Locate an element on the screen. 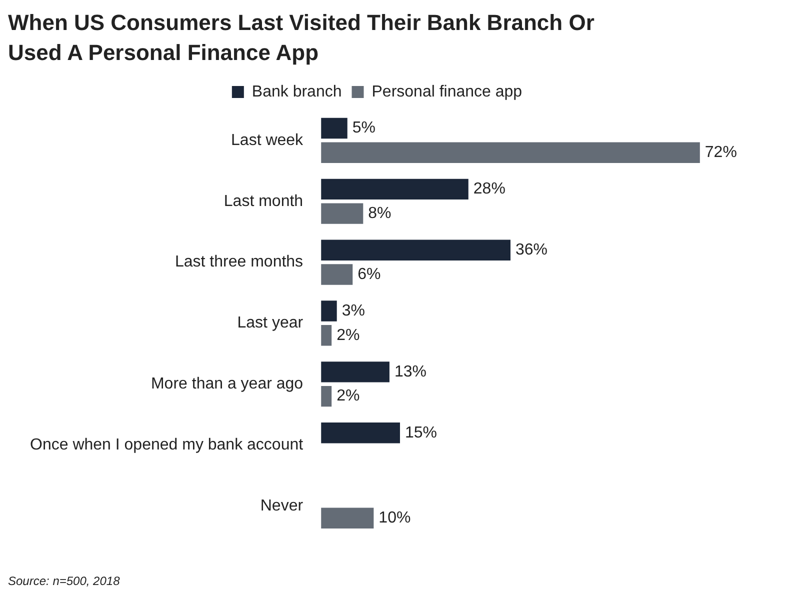 The image size is (800, 591). data-label: 28% is located at coordinates (489, 189).